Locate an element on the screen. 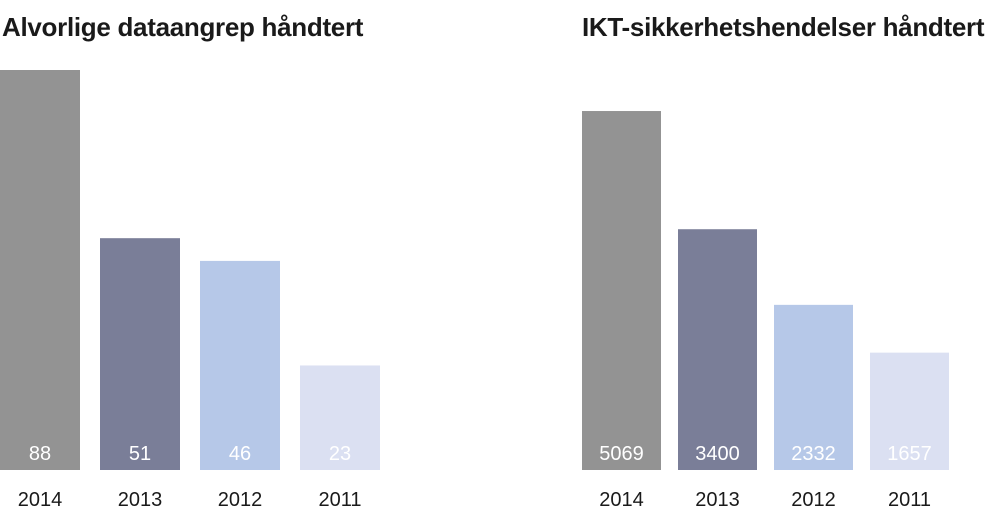 Image resolution: width=1000 pixels, height=527 pixels. data-label-2013: 3400 is located at coordinates (717, 454).